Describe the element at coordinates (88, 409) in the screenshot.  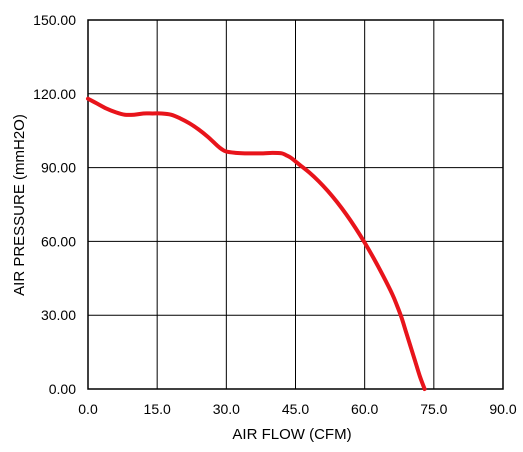
I see `x-tick-label: 0.0` at that location.